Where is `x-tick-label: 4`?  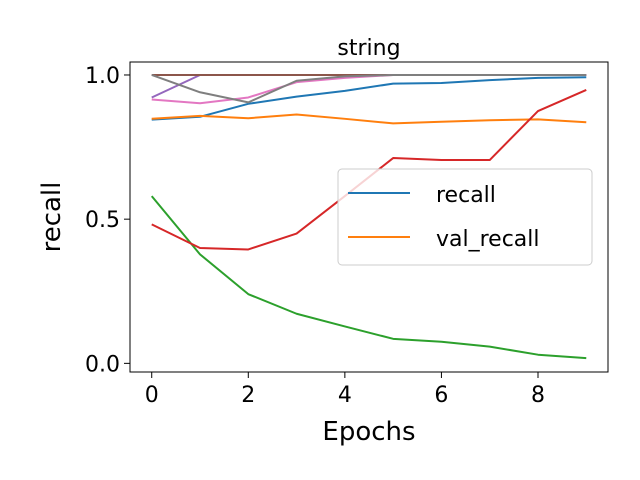
x-tick-label: 4 is located at coordinates (345, 395).